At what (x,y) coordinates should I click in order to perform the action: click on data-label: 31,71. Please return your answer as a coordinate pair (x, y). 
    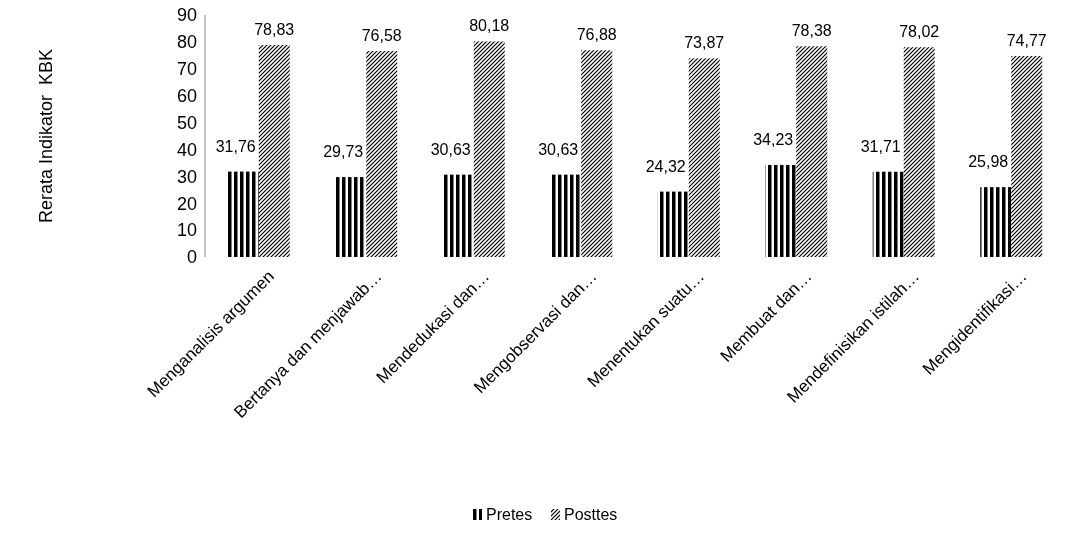
    Looking at the image, I should click on (880, 146).